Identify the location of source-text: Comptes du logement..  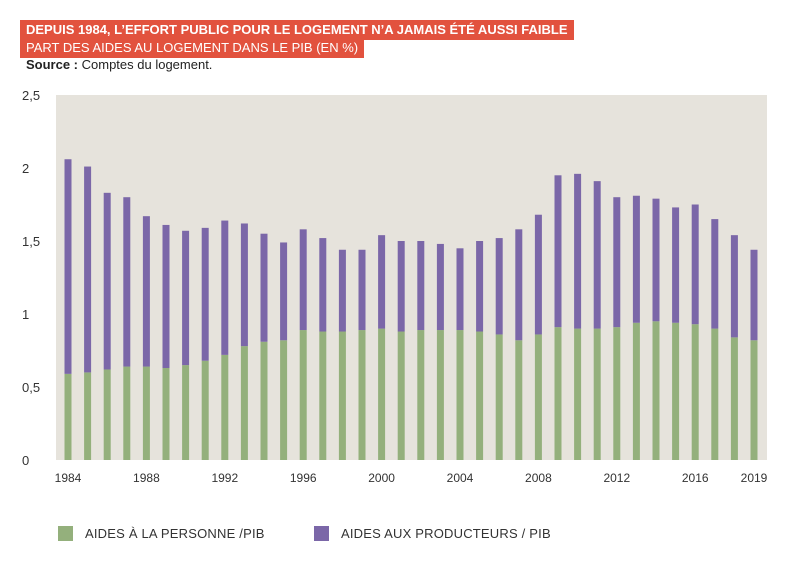
(145, 64).